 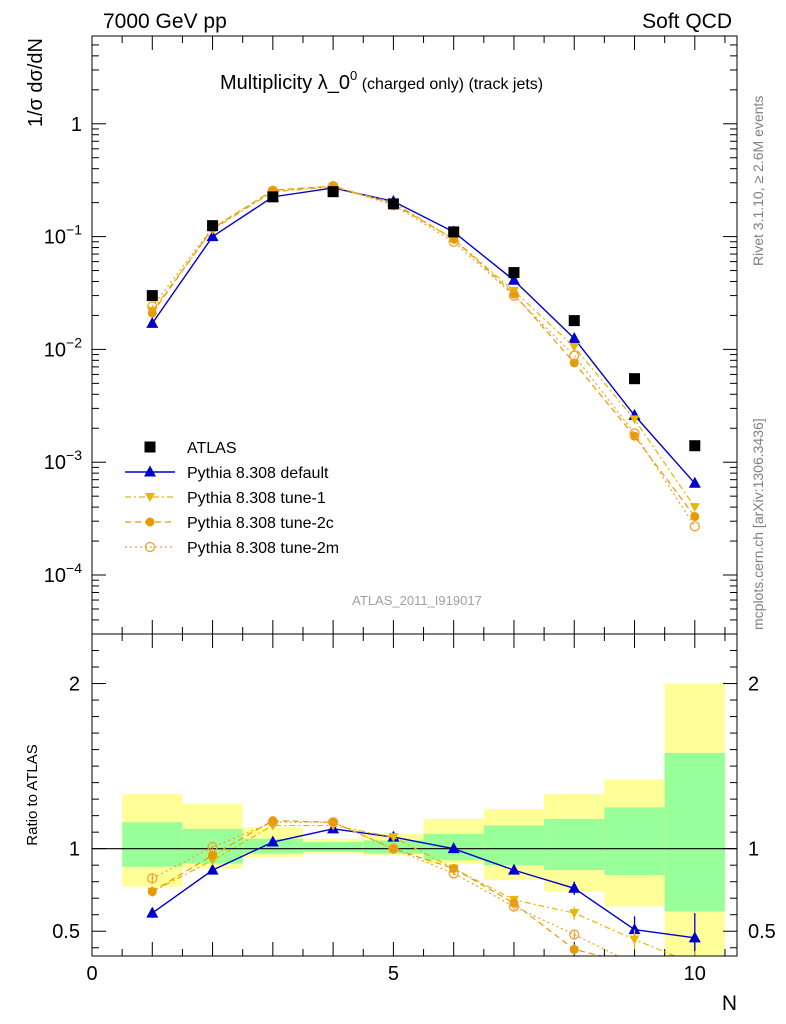 What do you see at coordinates (63, 573) in the screenshot?
I see `y-tick-label: 10⁻⁴` at bounding box center [63, 573].